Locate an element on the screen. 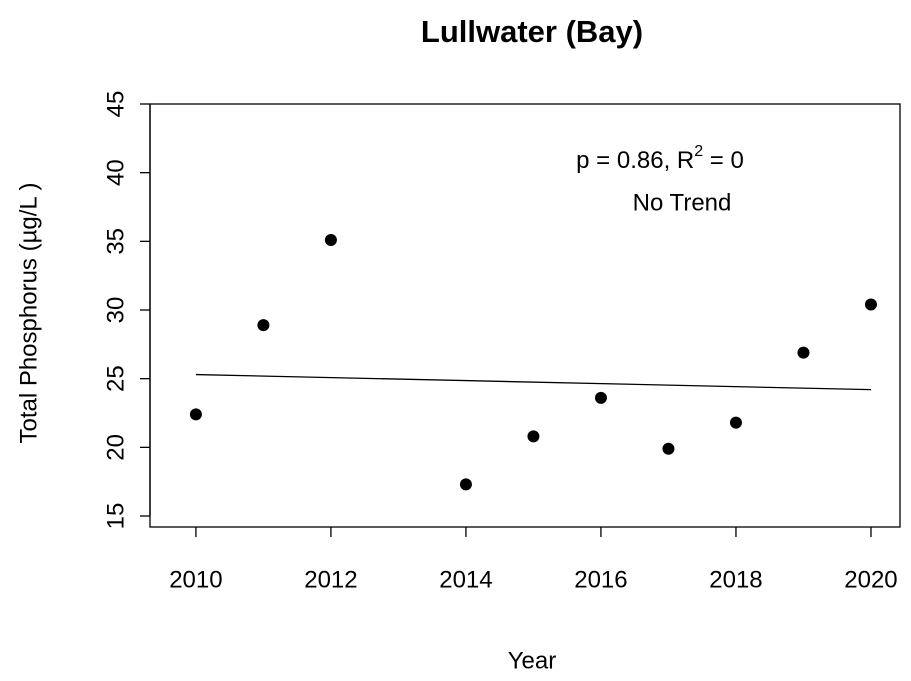  y-axis-label: Total Phosphorus (µg/L ) is located at coordinates (28, 312).